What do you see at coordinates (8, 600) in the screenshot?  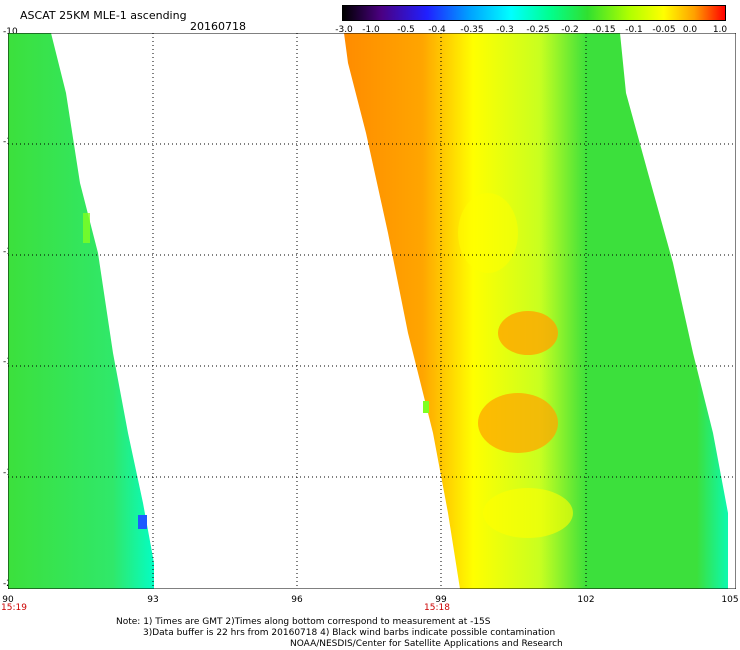 I see `lon-label: 90` at bounding box center [8, 600].